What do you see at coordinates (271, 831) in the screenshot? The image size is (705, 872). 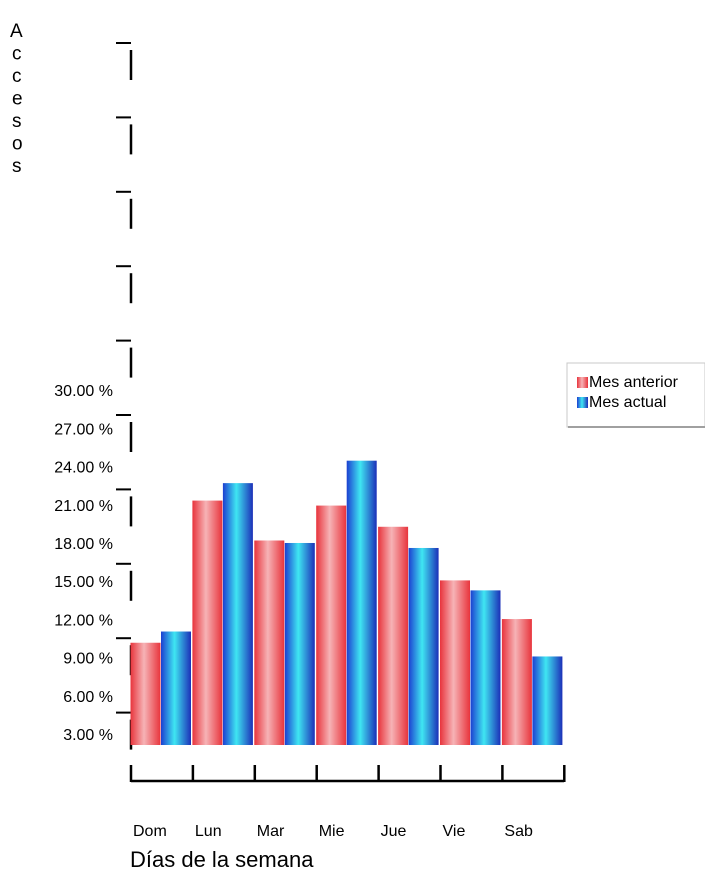 I see `x-tick-label: Mar` at bounding box center [271, 831].